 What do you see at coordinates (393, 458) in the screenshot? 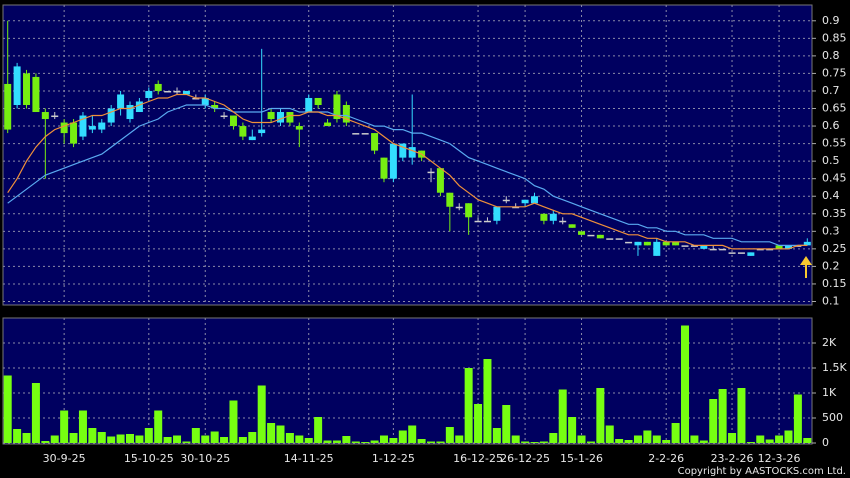
I see `x-tick-label: 1-12-25` at bounding box center [393, 458].